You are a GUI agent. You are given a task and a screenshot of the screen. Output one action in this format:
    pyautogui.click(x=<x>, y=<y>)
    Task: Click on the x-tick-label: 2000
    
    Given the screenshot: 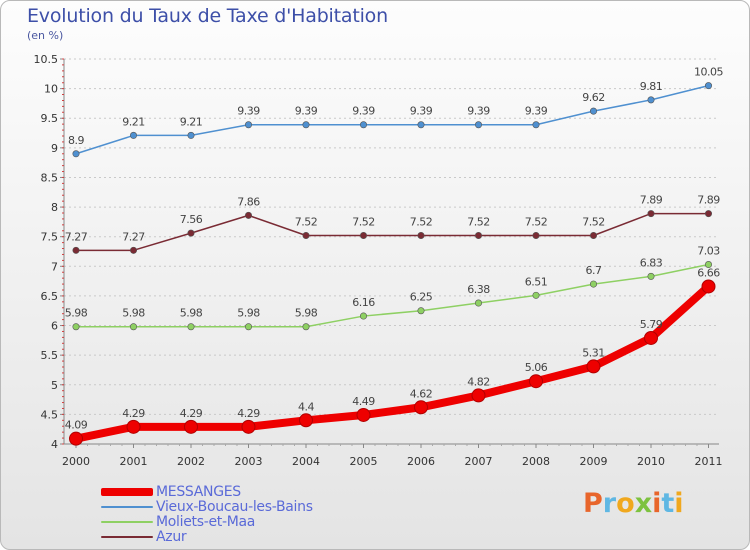 What is the action you would take?
    pyautogui.click(x=76, y=461)
    